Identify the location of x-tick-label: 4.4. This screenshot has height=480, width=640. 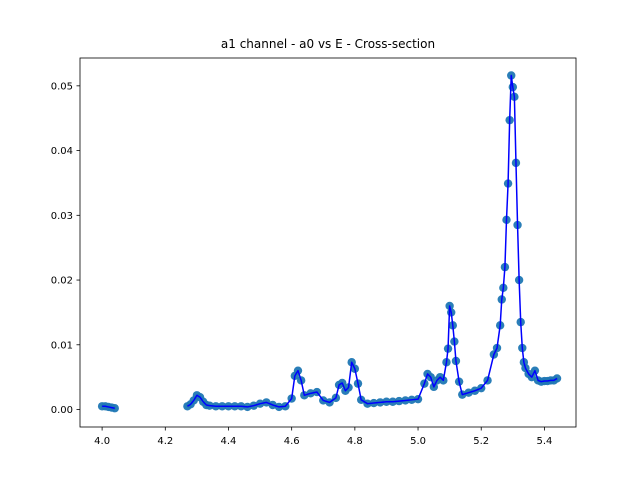
(229, 441).